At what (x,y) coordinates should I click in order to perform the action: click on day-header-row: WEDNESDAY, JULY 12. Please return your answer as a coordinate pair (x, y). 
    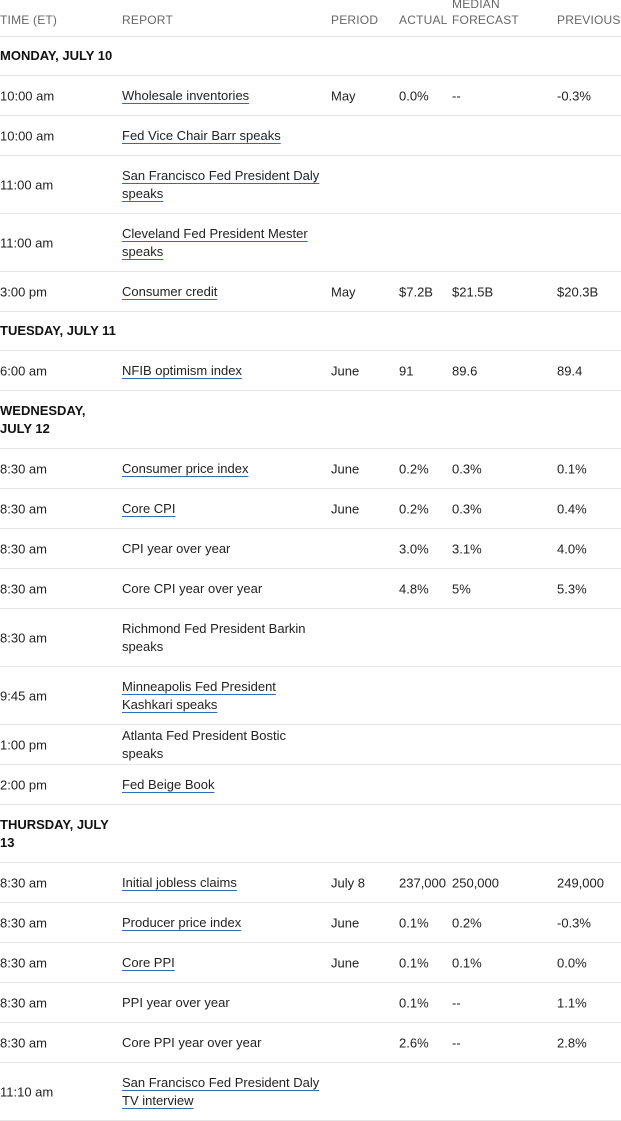
    Looking at the image, I should click on (310, 420).